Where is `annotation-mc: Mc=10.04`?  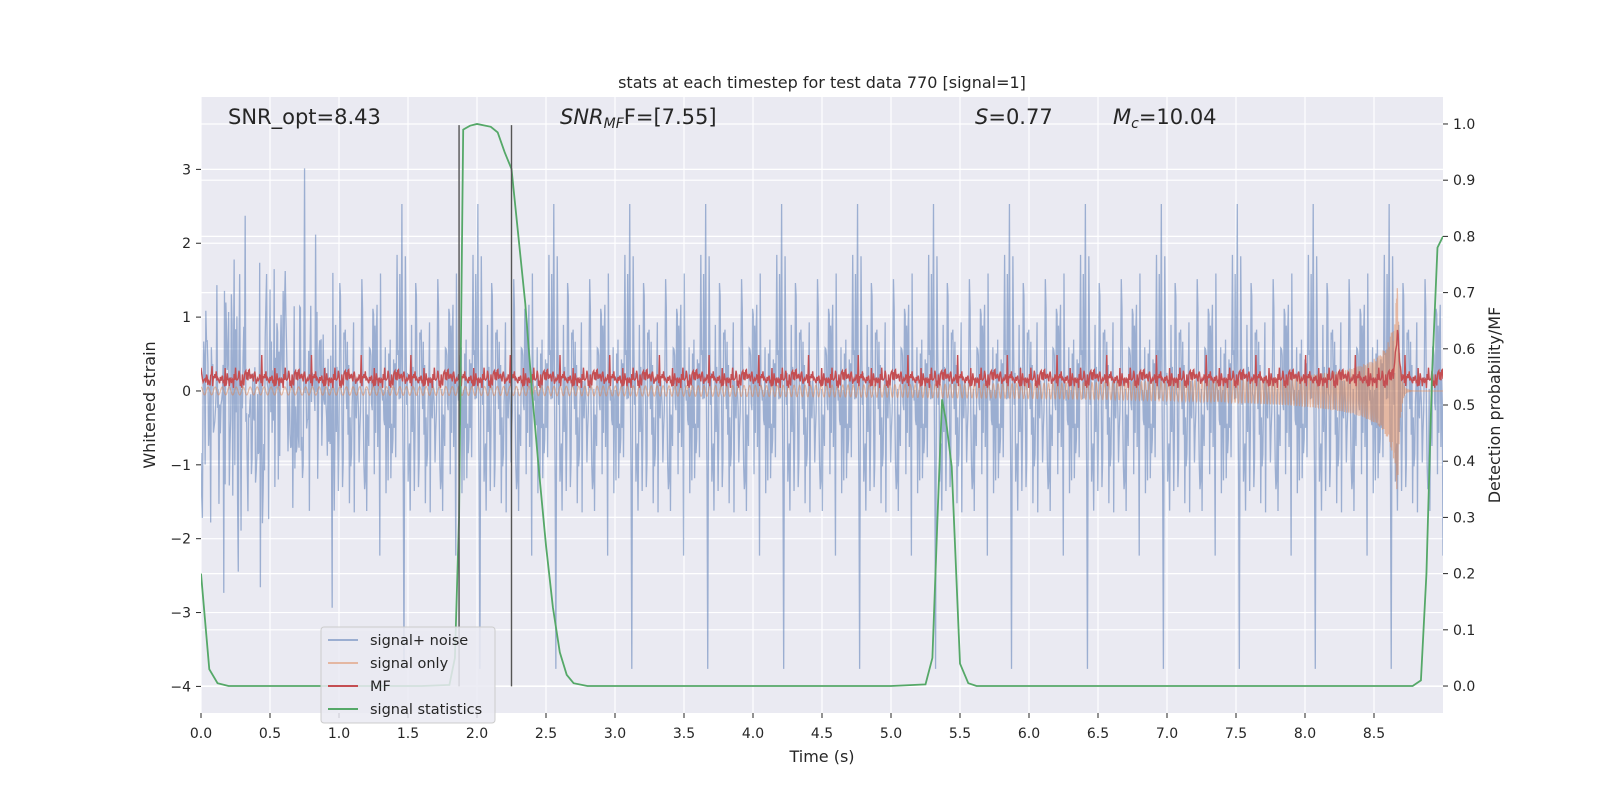
annotation-mc: Mc=10.04 is located at coordinates (1165, 118).